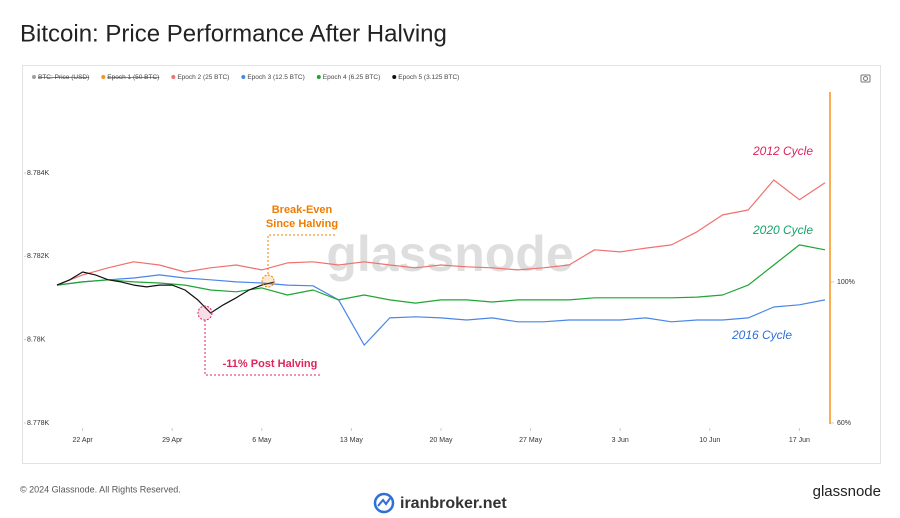 The width and height of the screenshot is (900, 518). Describe the element at coordinates (63, 77) in the screenshot. I see `legend-label: BTC: Price (USD)` at that location.